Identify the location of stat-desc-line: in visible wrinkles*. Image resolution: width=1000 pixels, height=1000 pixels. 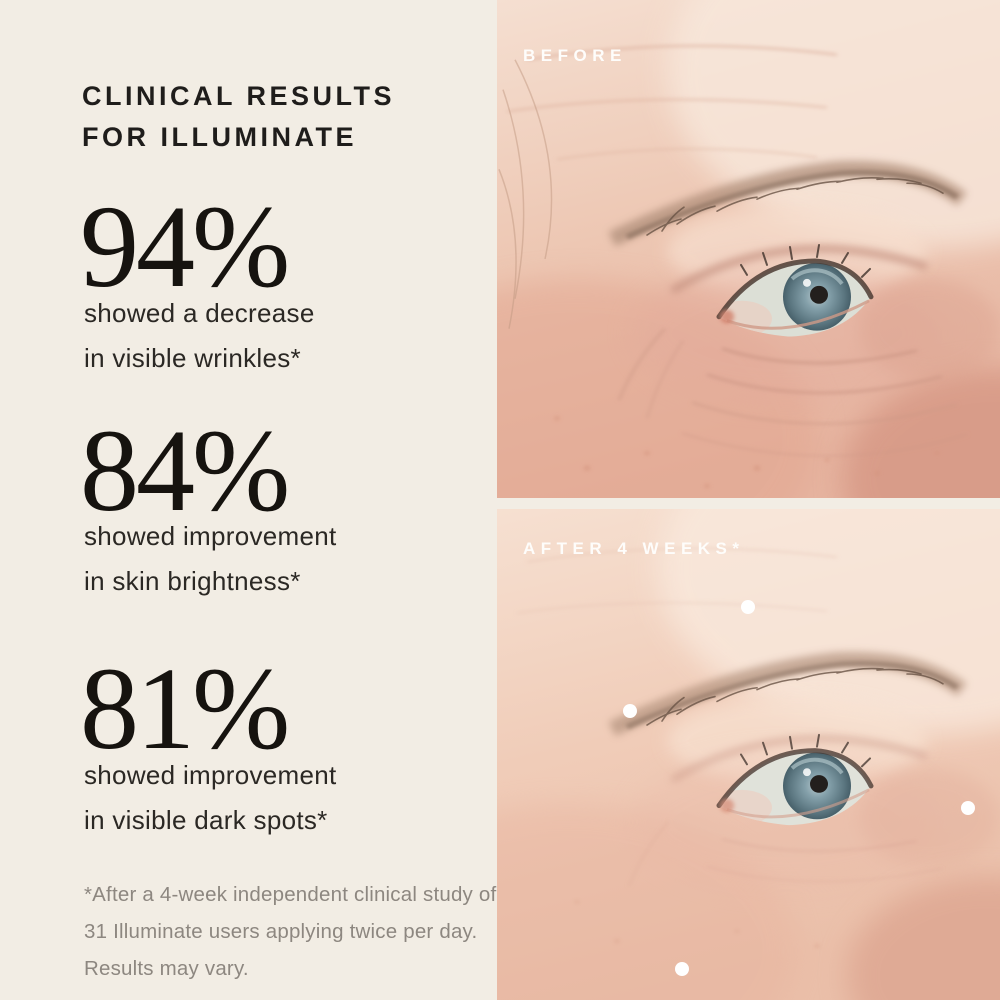
(192, 358).